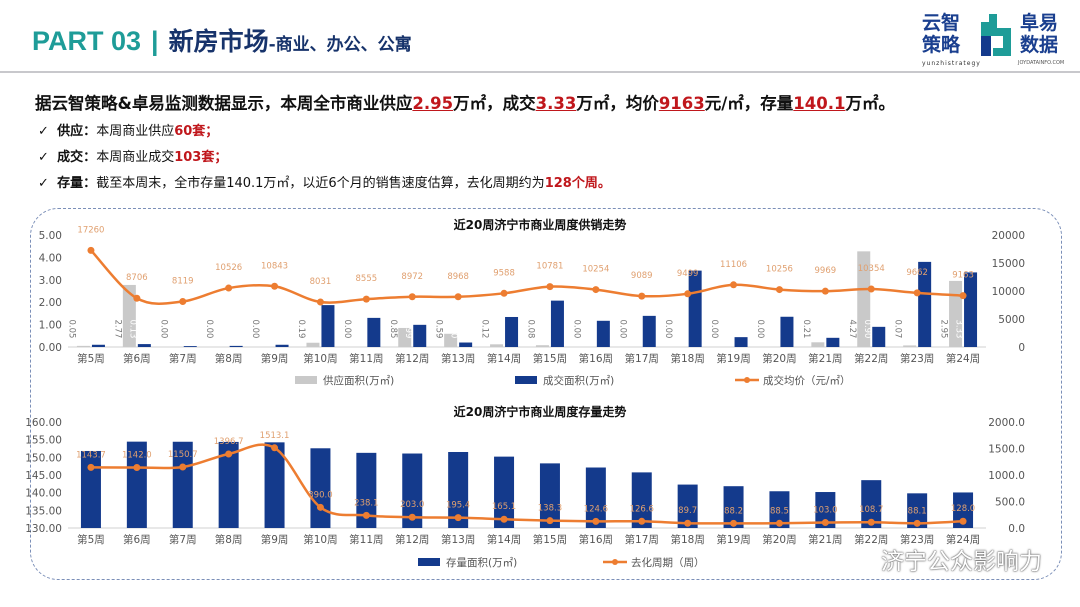 The width and height of the screenshot is (1080, 607). I want to click on y-right-tick: 500.0, so click(1010, 503).